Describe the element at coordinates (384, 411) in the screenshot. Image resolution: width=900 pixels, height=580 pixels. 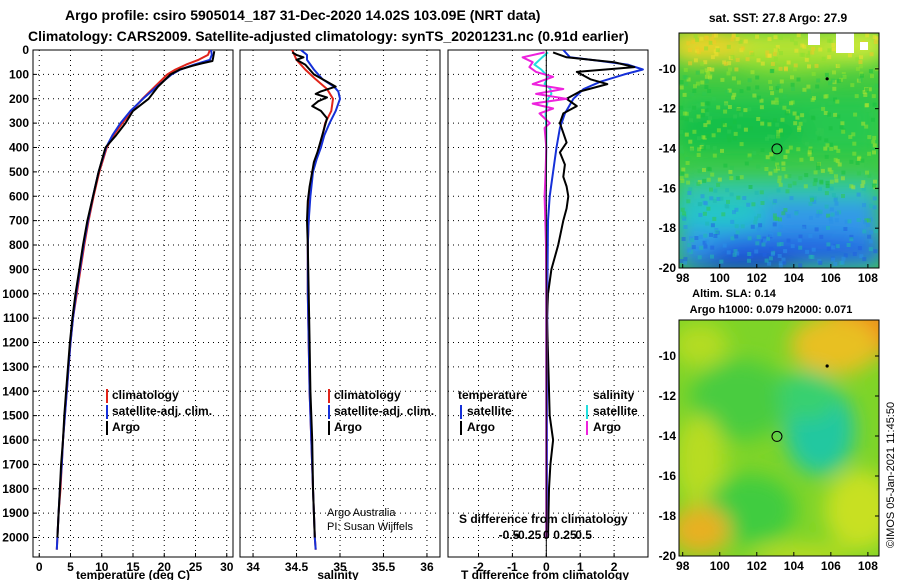
I see `legend-label-satellite-s: satellite-adj. clim.` at that location.